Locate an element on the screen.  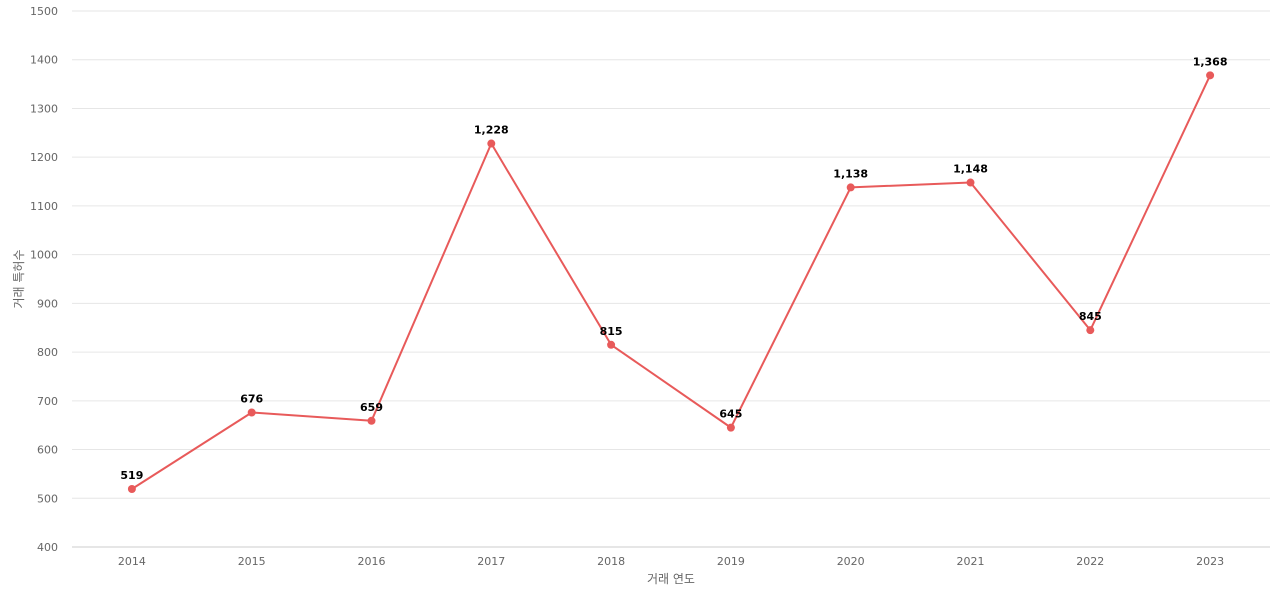
data-label: 676 is located at coordinates (251, 399).